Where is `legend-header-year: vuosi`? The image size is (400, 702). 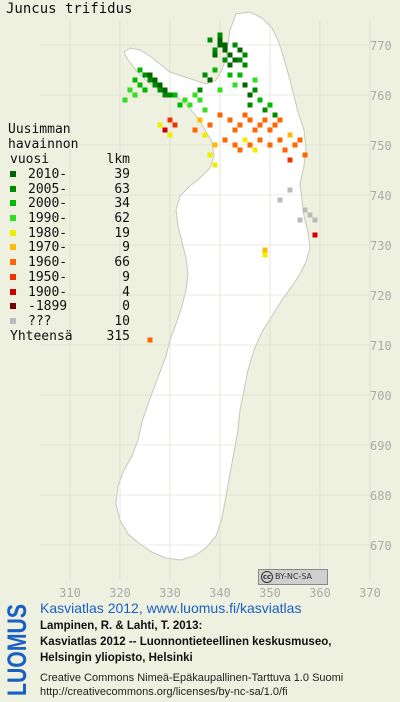
legend-header-year: vuosi is located at coordinates (30, 159).